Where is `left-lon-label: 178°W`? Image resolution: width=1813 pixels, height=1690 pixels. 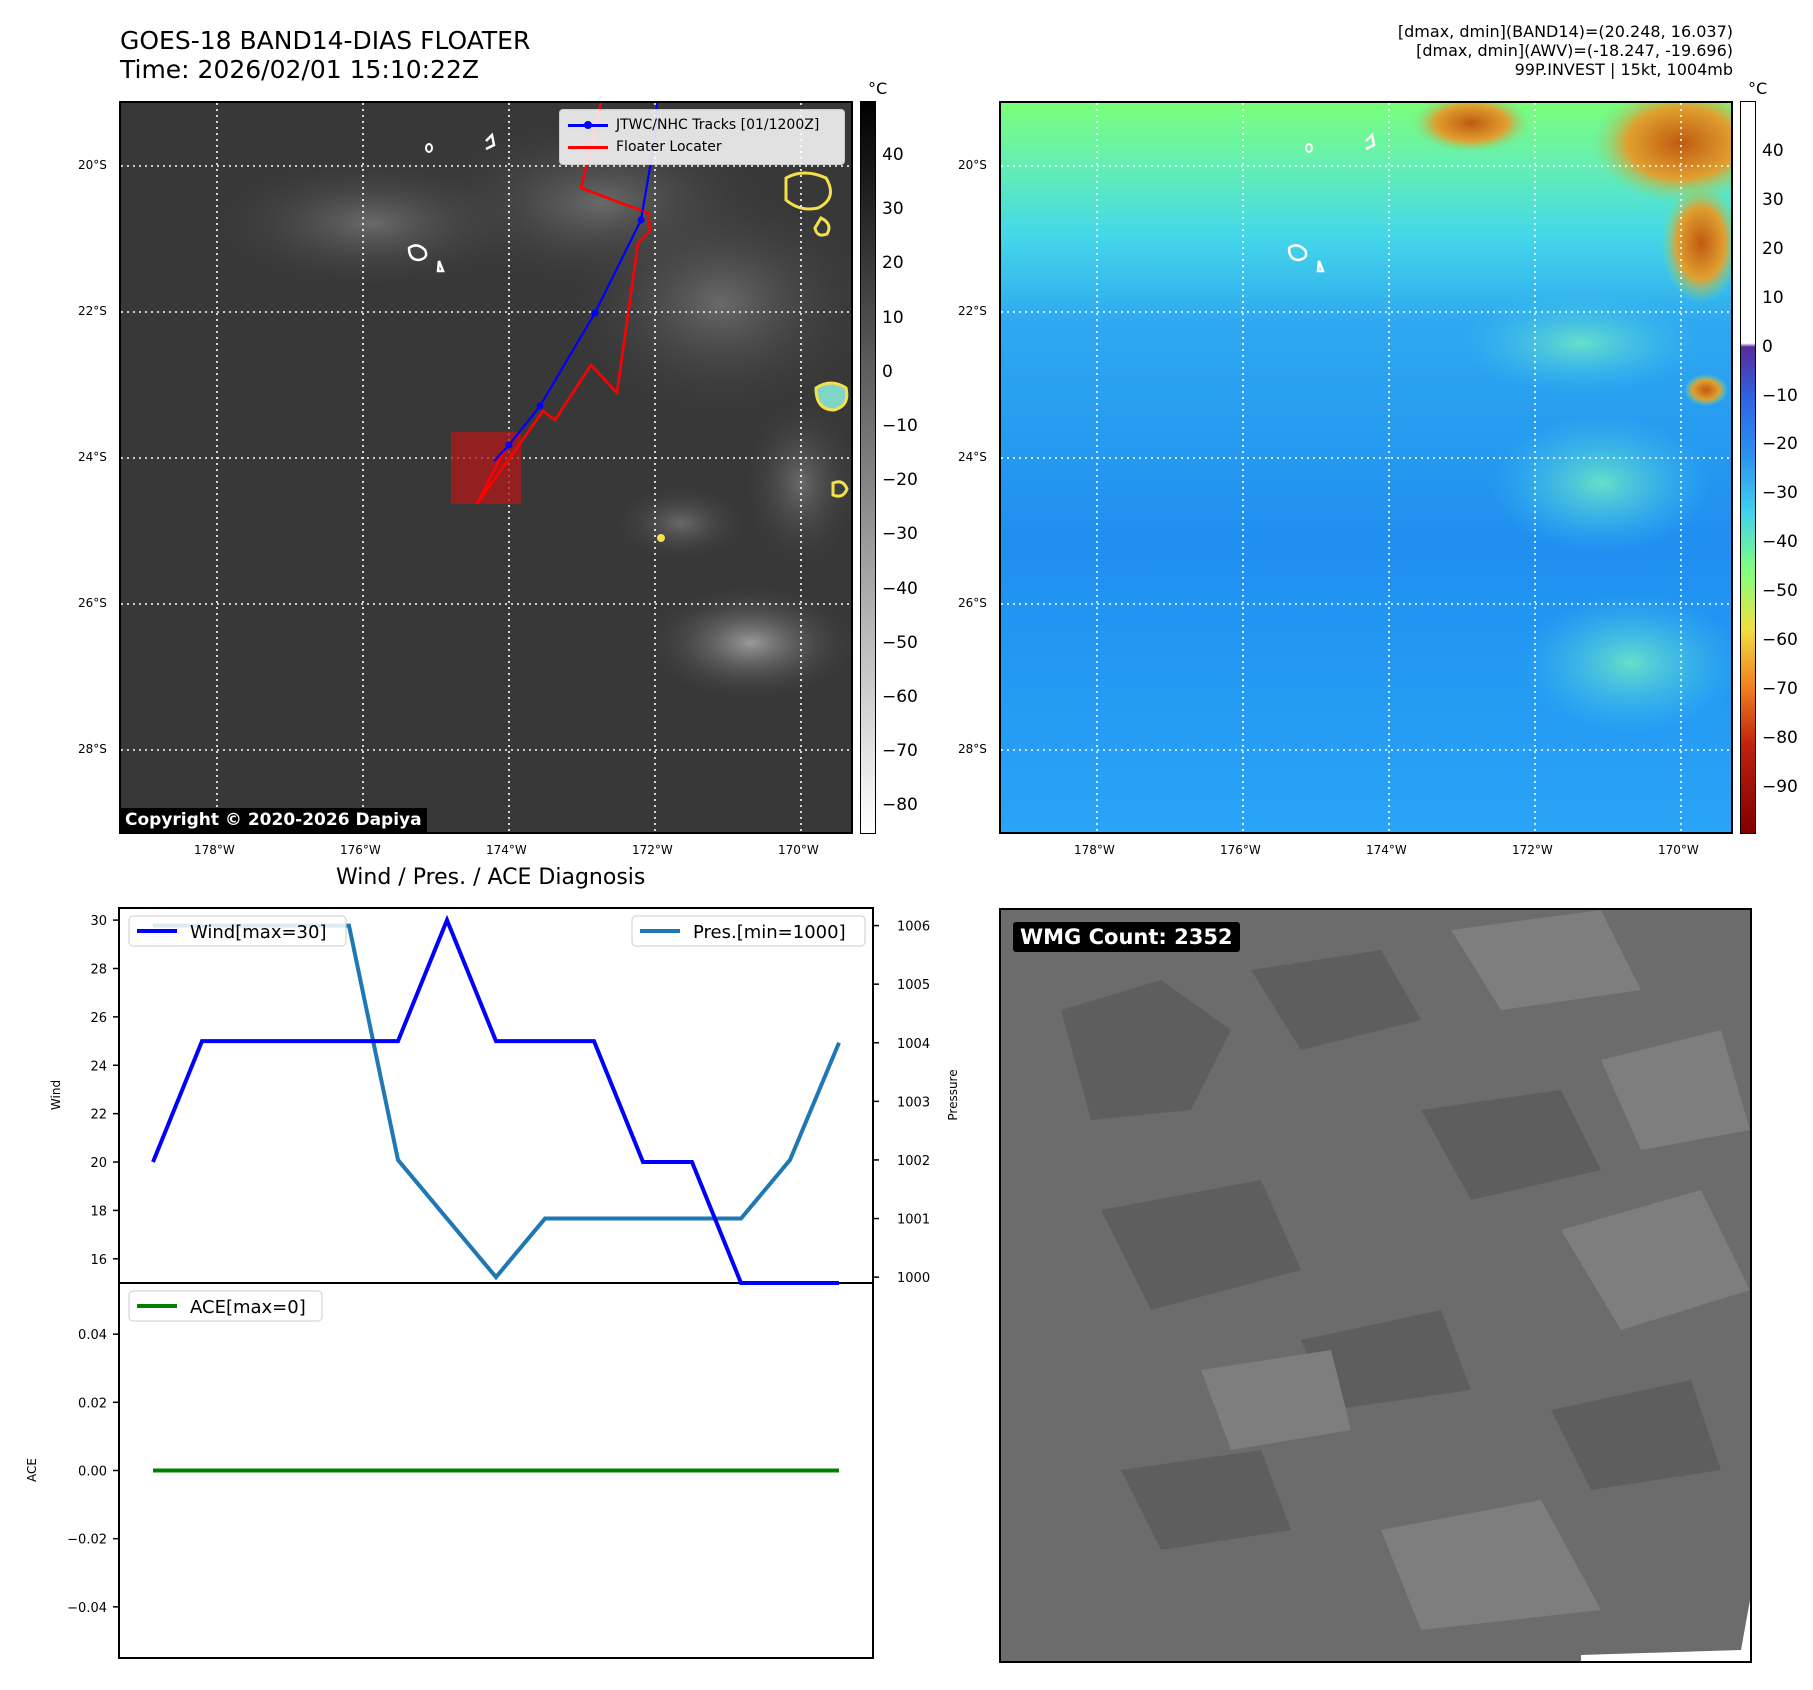 left-lon-label: 178°W is located at coordinates (214, 850).